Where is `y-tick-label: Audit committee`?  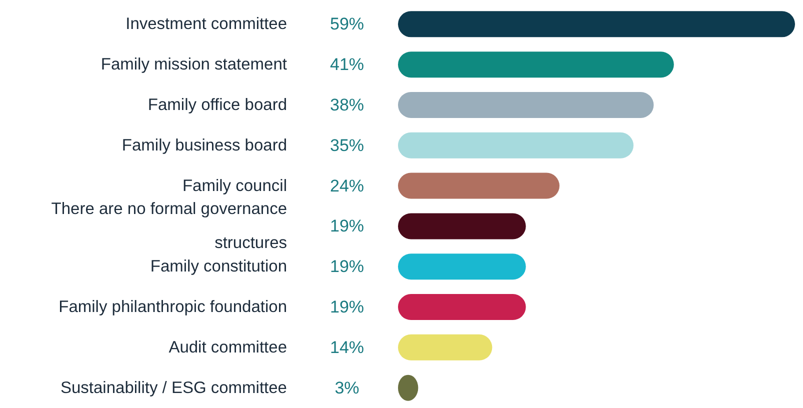
y-tick-label: Audit committee is located at coordinates (227, 347).